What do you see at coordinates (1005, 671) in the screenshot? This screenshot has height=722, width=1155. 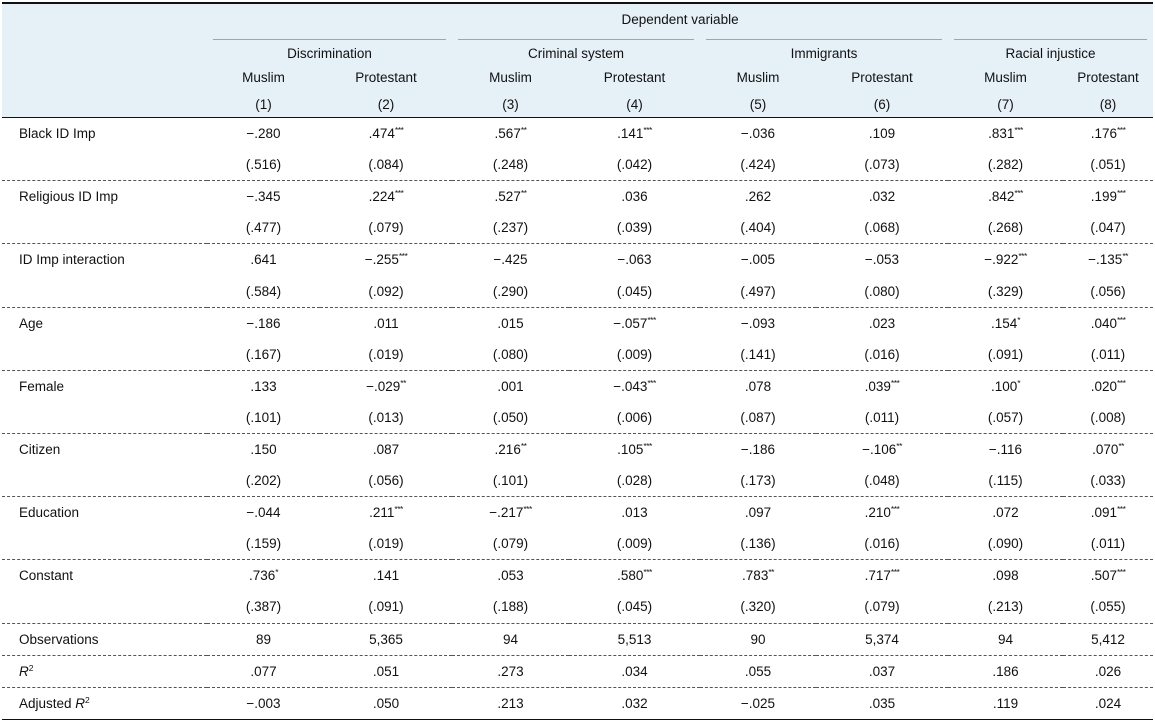 I see `stat-value: .186` at bounding box center [1005, 671].